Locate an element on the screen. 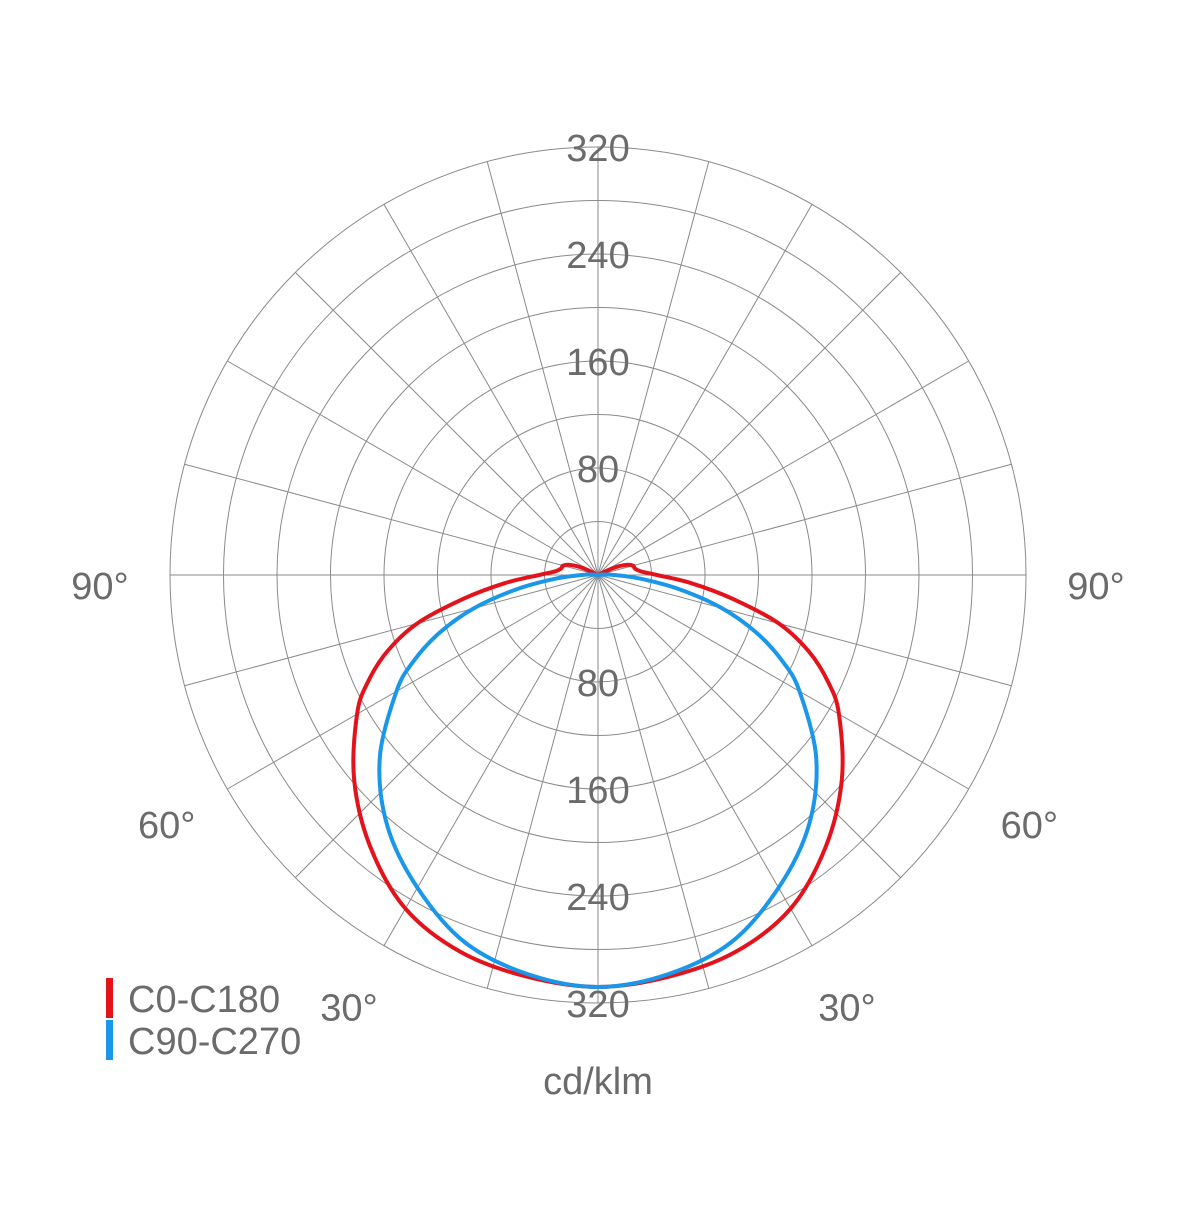 The width and height of the screenshot is (1200, 1205). ring-label-bottom-240: 240 is located at coordinates (597, 898).